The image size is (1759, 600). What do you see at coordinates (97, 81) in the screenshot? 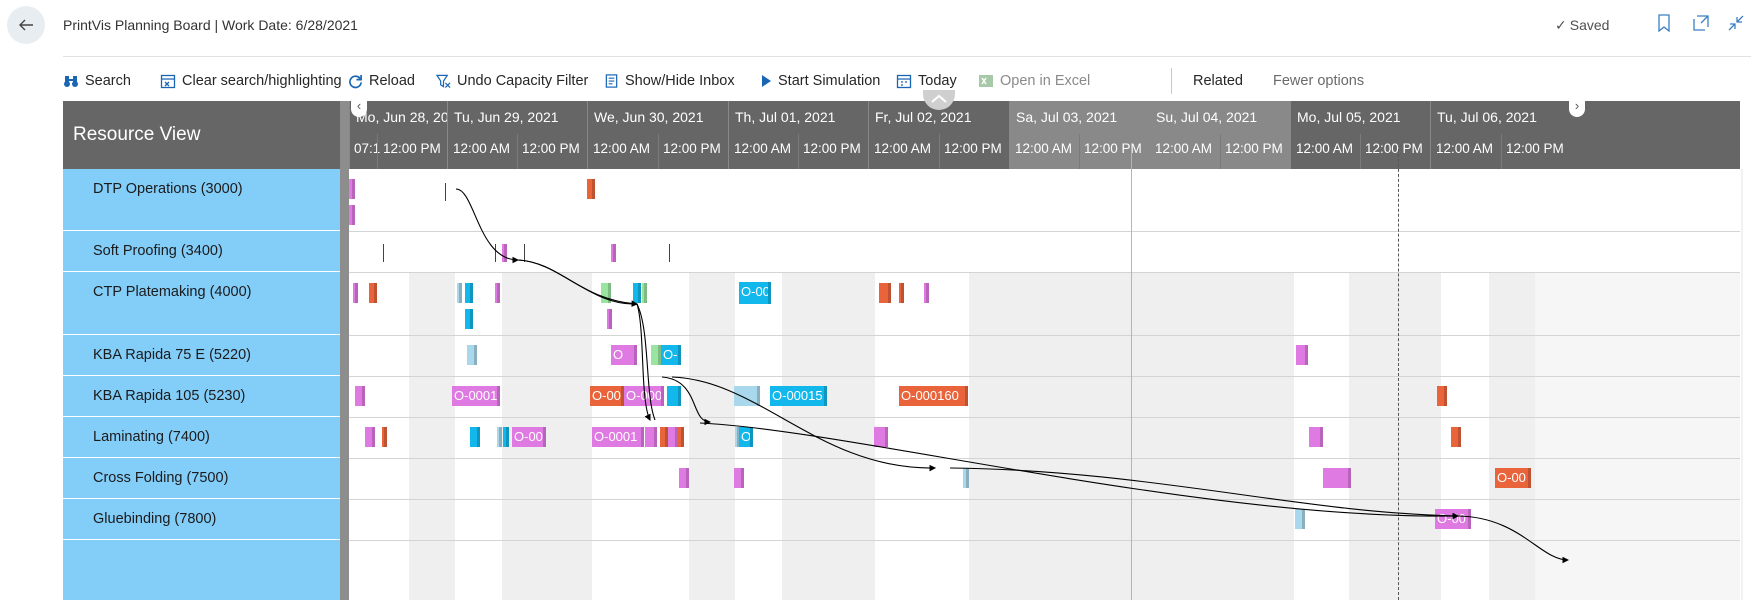
I see `search-action: Search` at bounding box center [97, 81].